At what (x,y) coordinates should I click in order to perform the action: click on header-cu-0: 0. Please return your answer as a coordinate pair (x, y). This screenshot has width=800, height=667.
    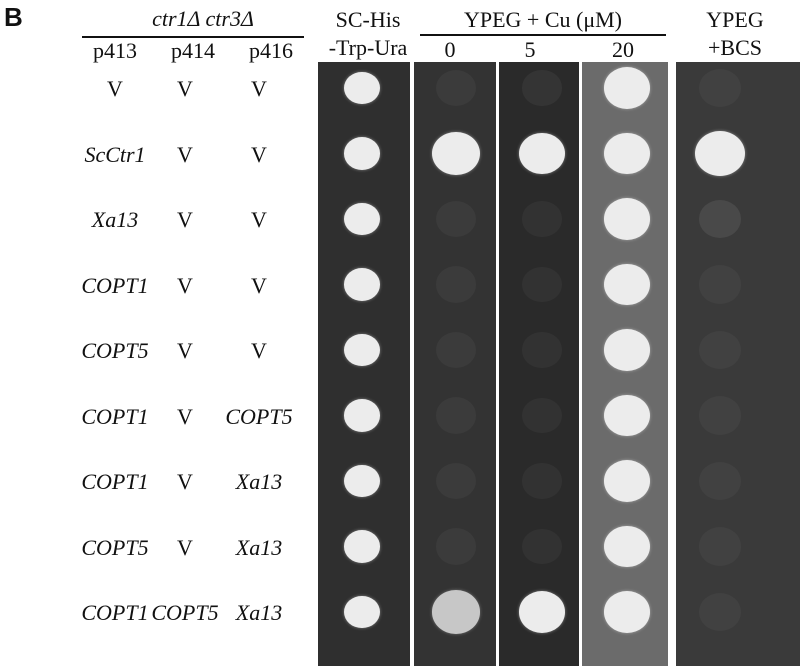
    Looking at the image, I should click on (450, 49).